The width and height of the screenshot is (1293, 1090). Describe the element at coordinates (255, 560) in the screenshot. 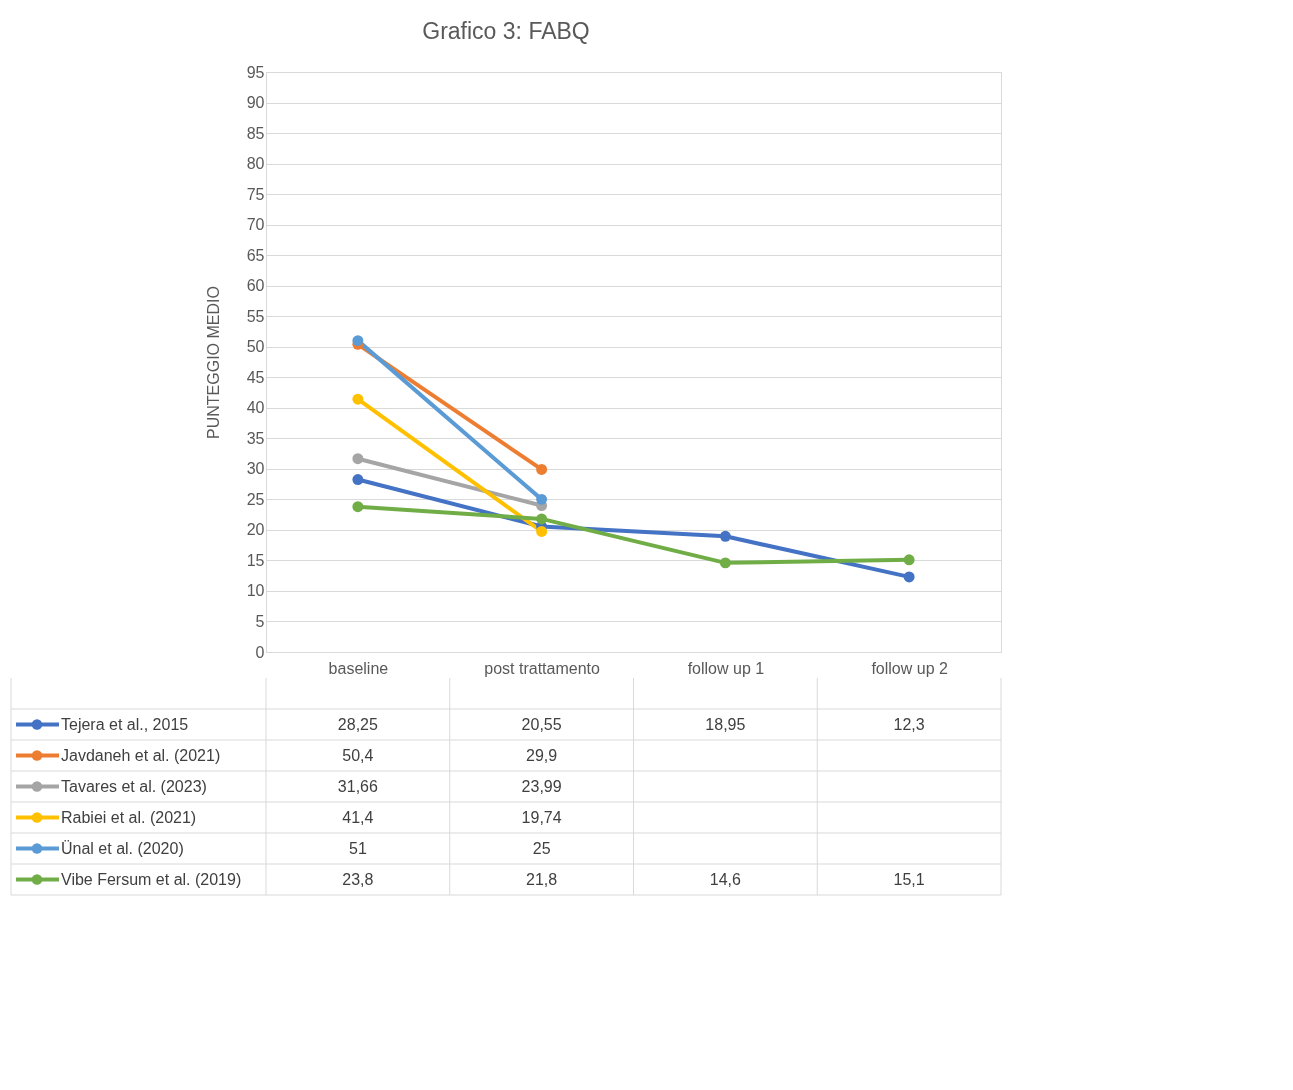

I see `y-tick-label: 15` at that location.